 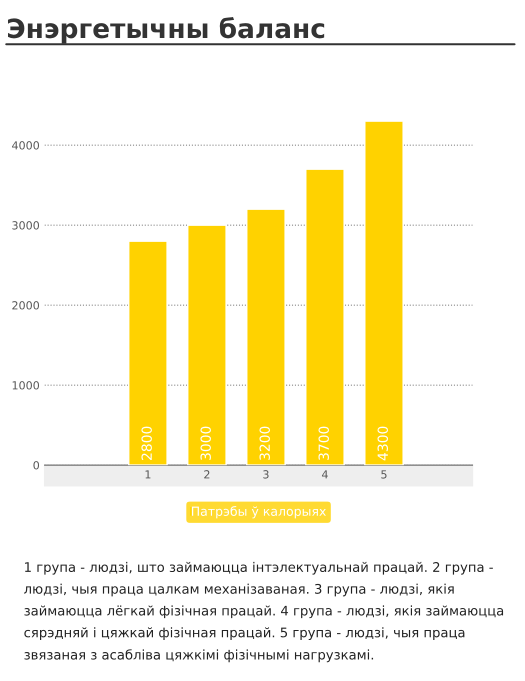 I want to click on legend-label: Патрэбы ў калорыях, so click(x=259, y=512).